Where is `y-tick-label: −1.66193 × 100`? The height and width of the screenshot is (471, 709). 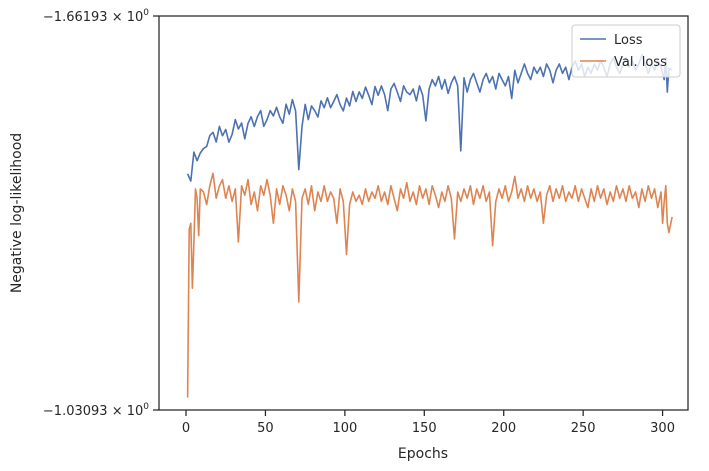 y-tick-label: −1.66193 × 100 is located at coordinates (96, 16).